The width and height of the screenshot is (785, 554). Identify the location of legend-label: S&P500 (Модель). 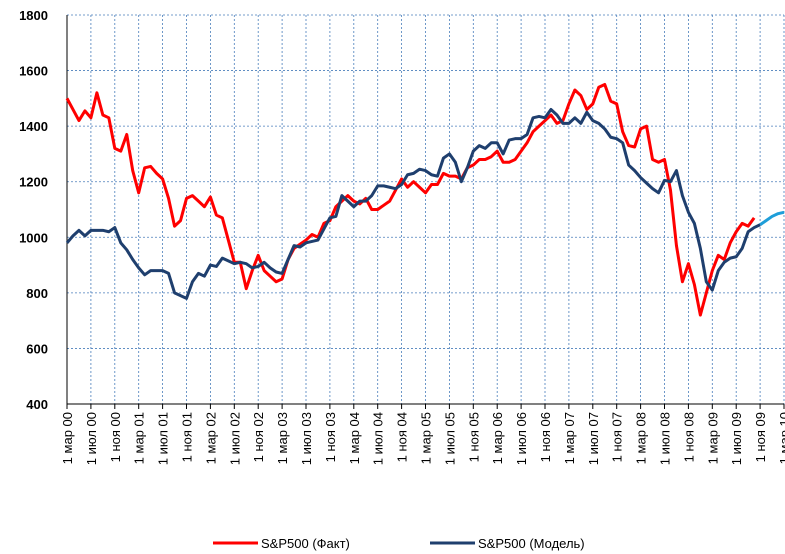
(531, 543).